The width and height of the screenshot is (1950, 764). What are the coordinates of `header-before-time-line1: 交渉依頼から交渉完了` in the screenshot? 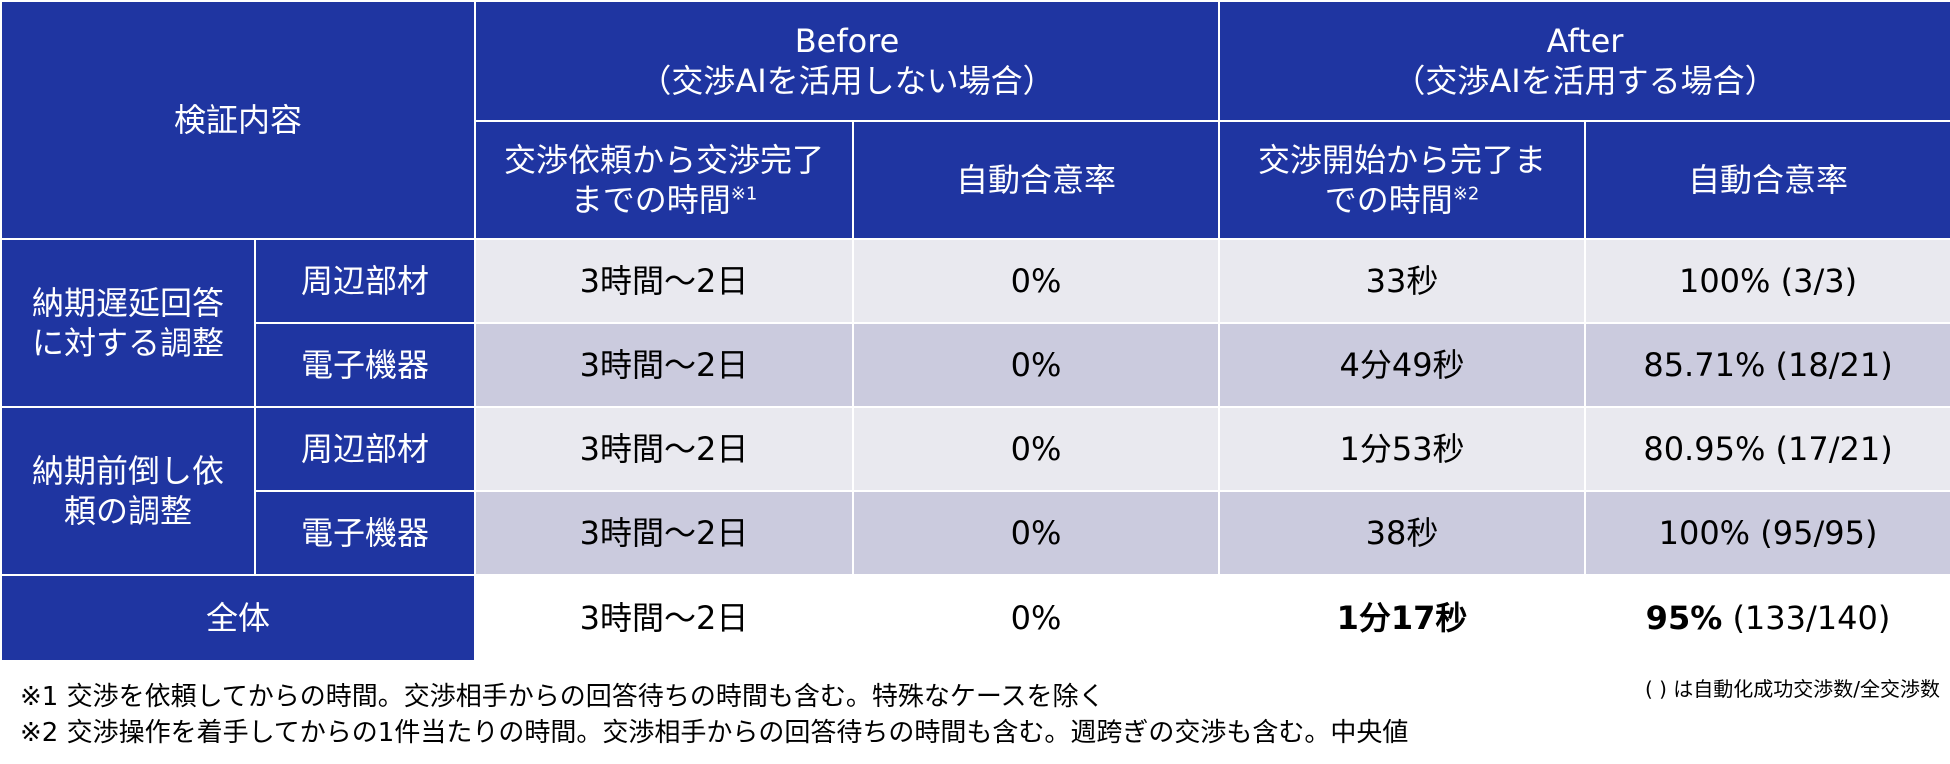 It's located at (664, 160).